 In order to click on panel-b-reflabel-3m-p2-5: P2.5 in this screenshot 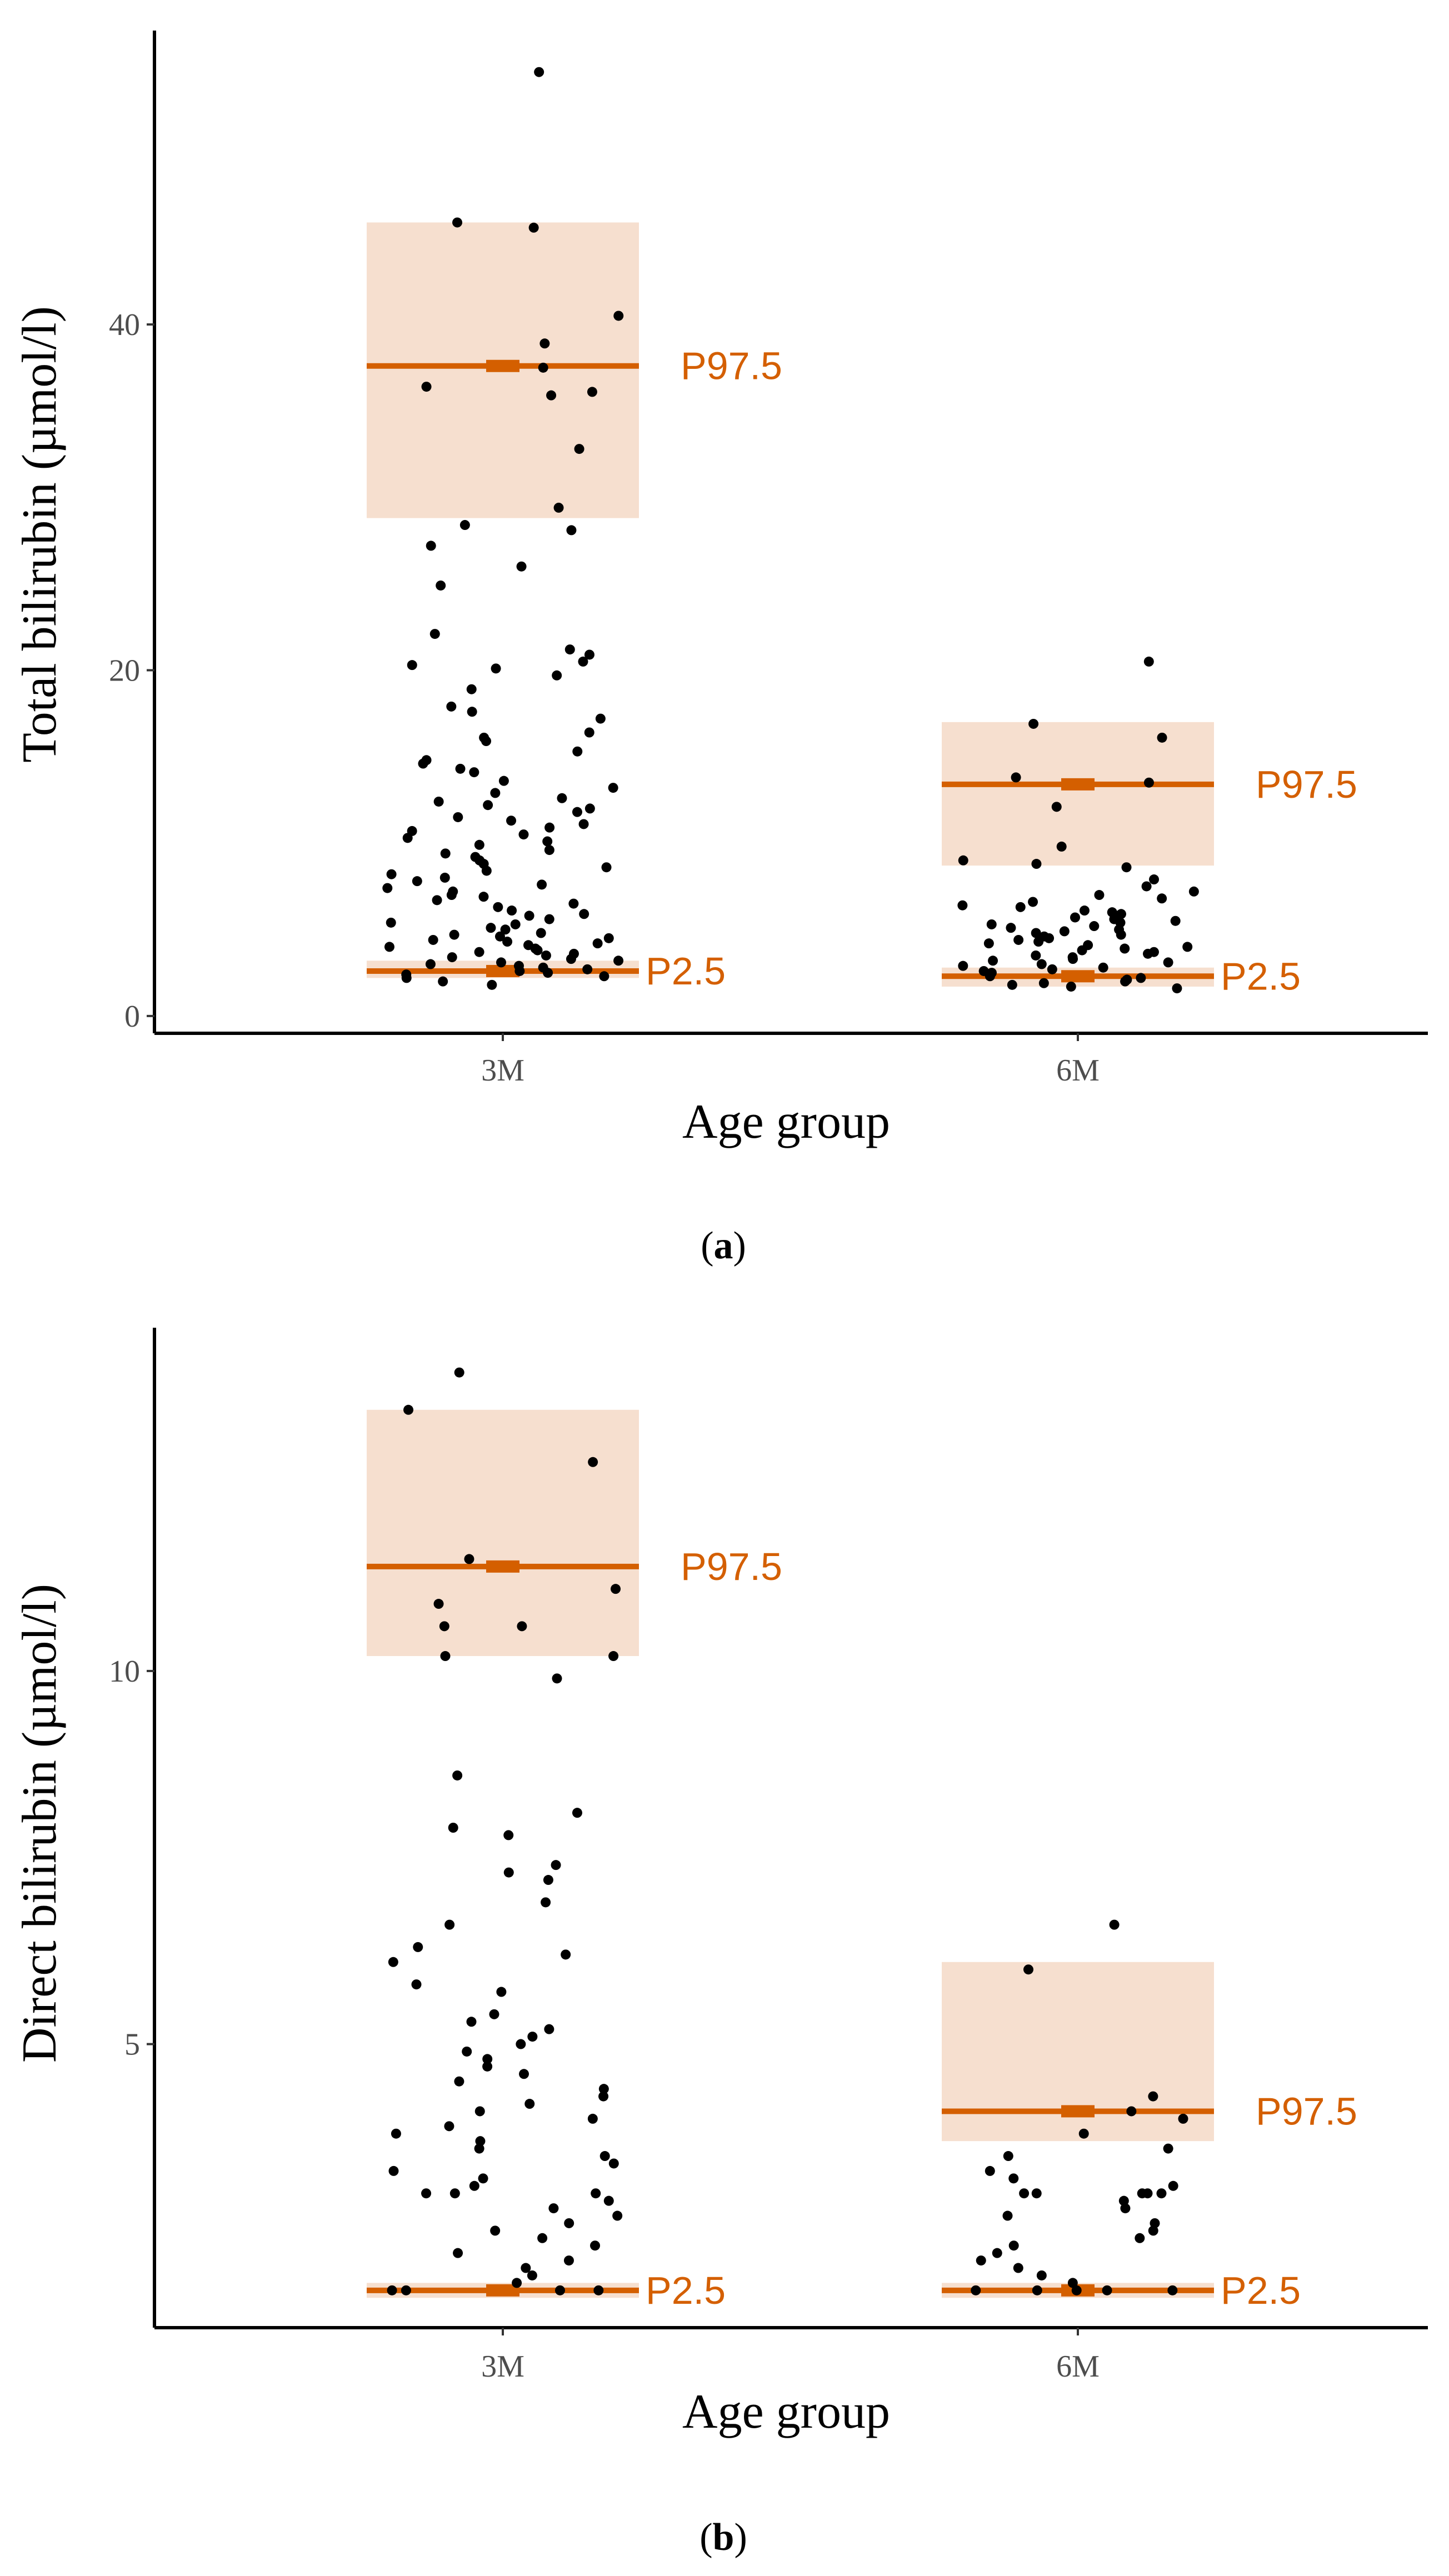, I will do `click(686, 2290)`.